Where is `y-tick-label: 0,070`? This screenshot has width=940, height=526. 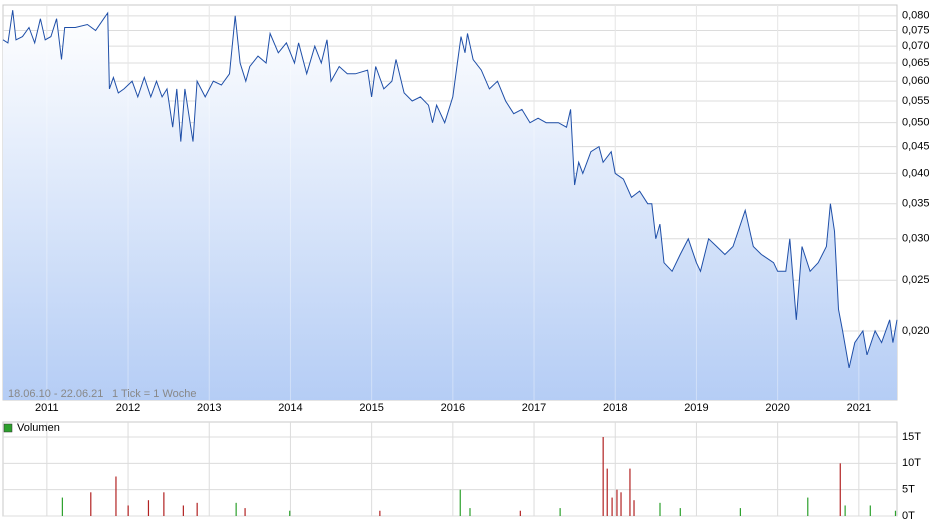 y-tick-label: 0,070 is located at coordinates (916, 46).